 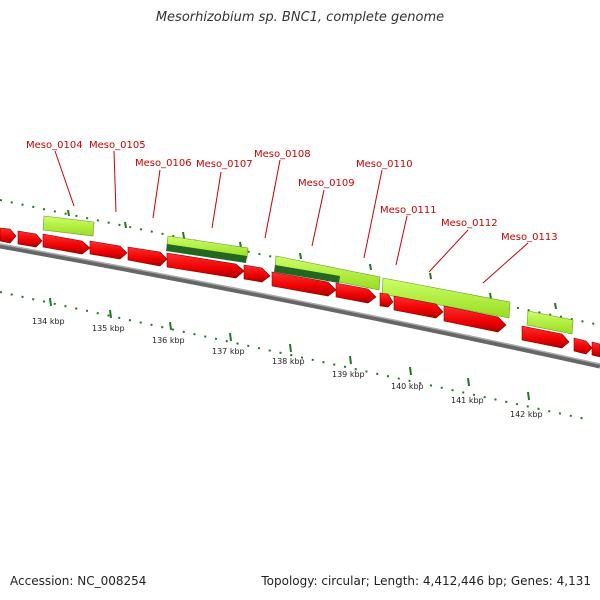 What do you see at coordinates (326, 183) in the screenshot?
I see `gene-label-meso-0109: Meso_0109` at bounding box center [326, 183].